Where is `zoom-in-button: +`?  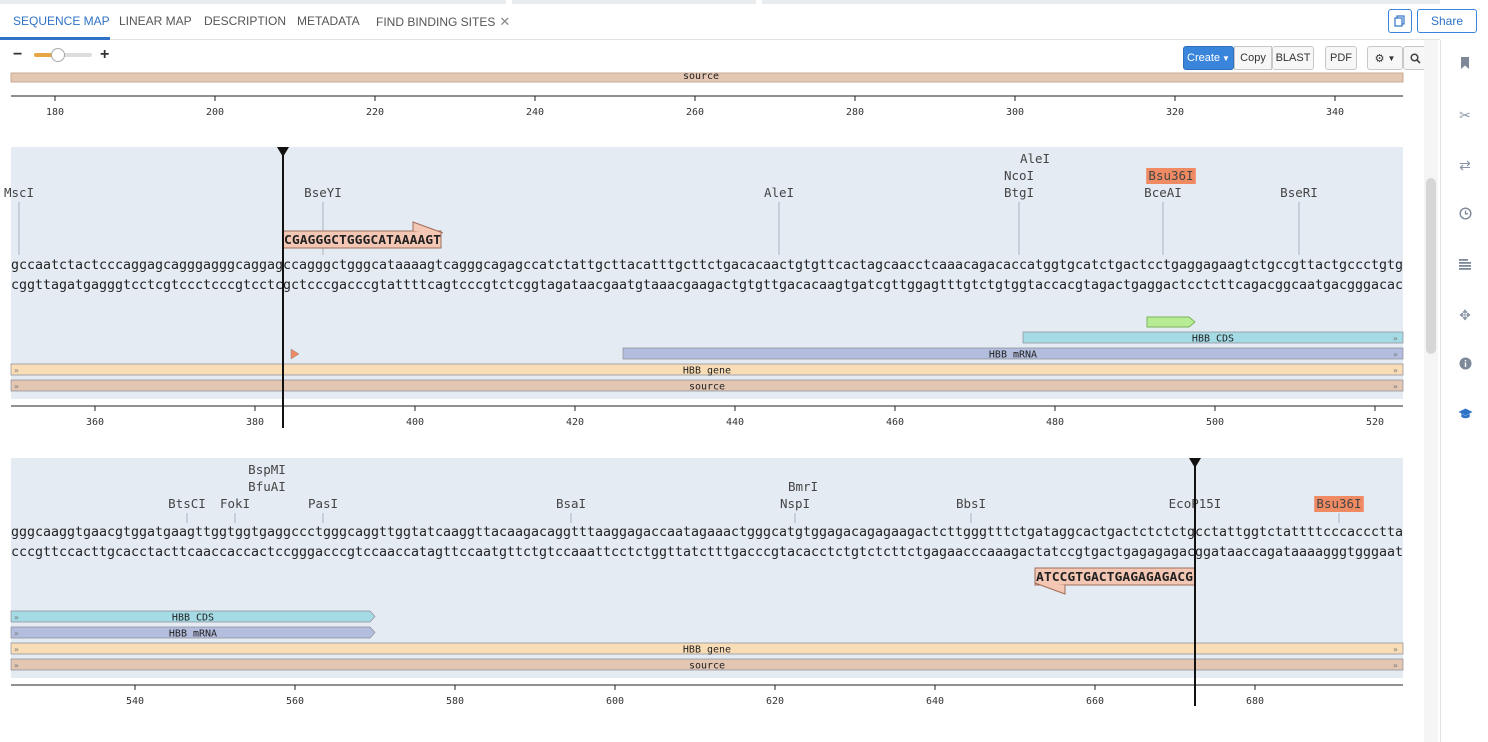
zoom-in-button: + is located at coordinates (105, 54).